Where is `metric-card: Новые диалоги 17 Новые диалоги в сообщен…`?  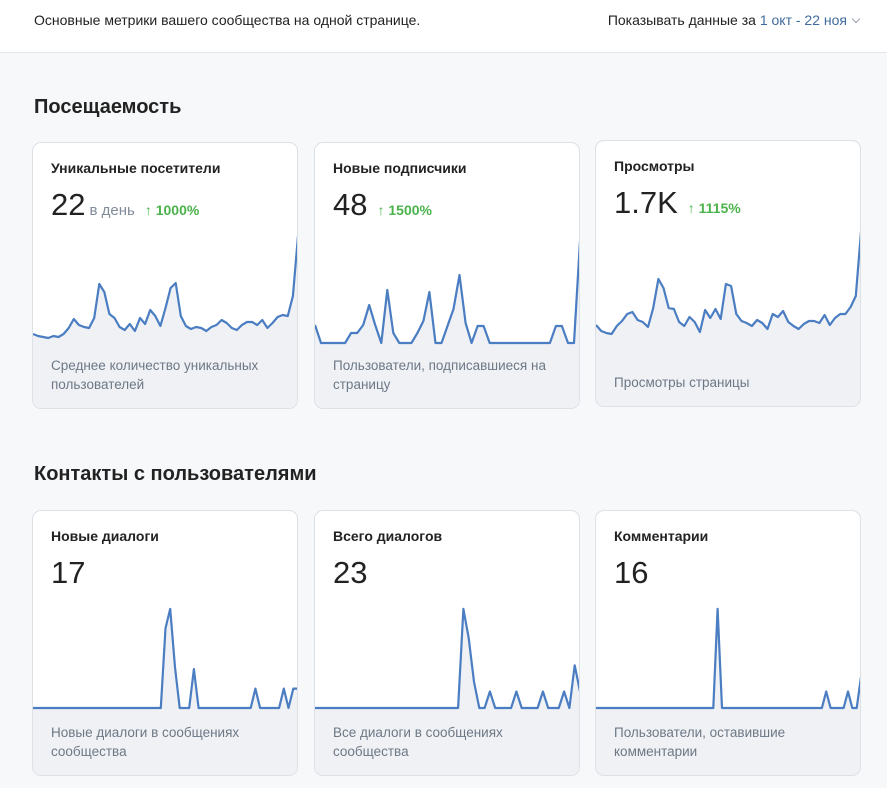 metric-card: Новые диалоги 17 Новые диалоги в сообщен… is located at coordinates (165, 643).